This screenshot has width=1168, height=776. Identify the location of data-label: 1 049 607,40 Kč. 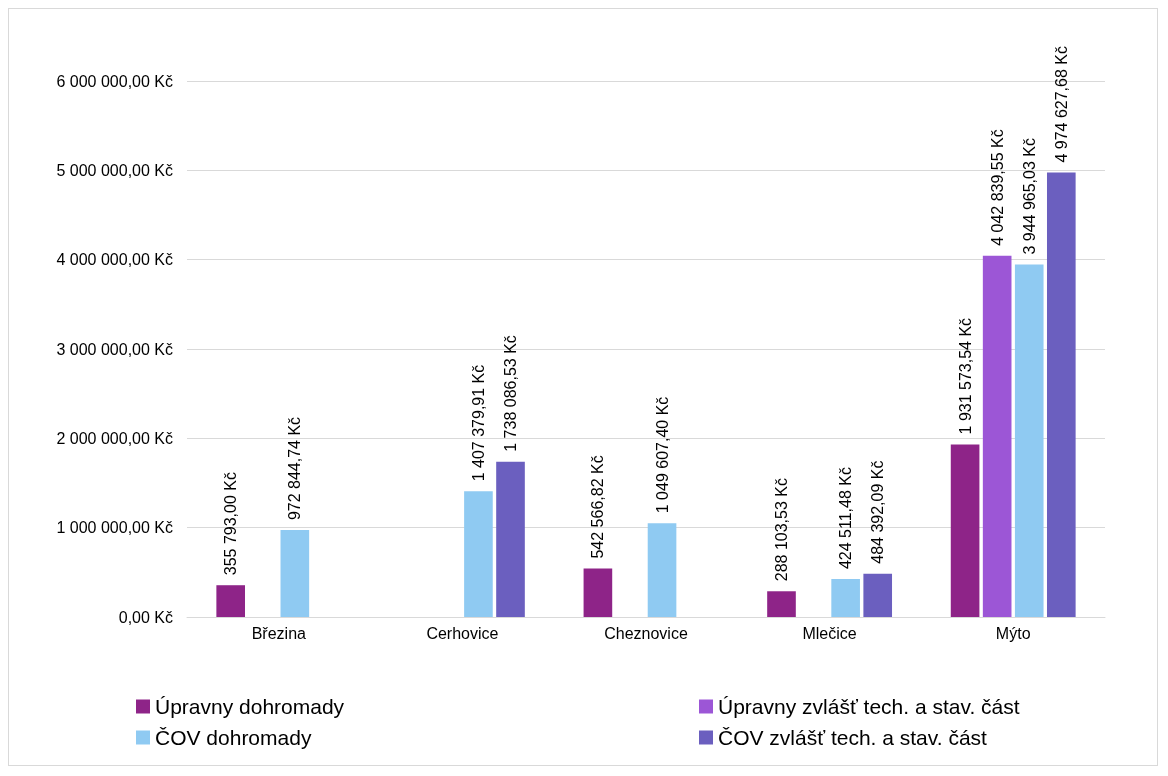
(662, 455).